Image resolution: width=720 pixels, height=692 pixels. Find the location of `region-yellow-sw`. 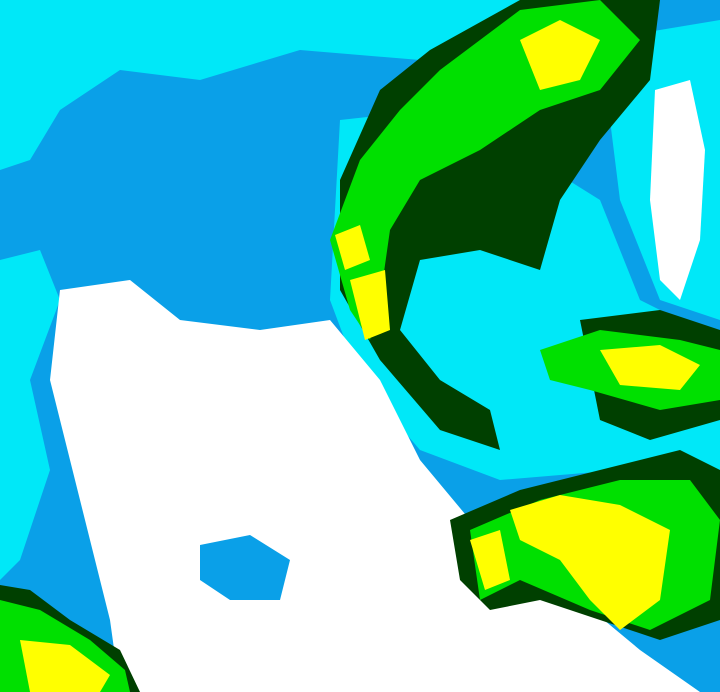

region-yellow-sw is located at coordinates (65, 666).